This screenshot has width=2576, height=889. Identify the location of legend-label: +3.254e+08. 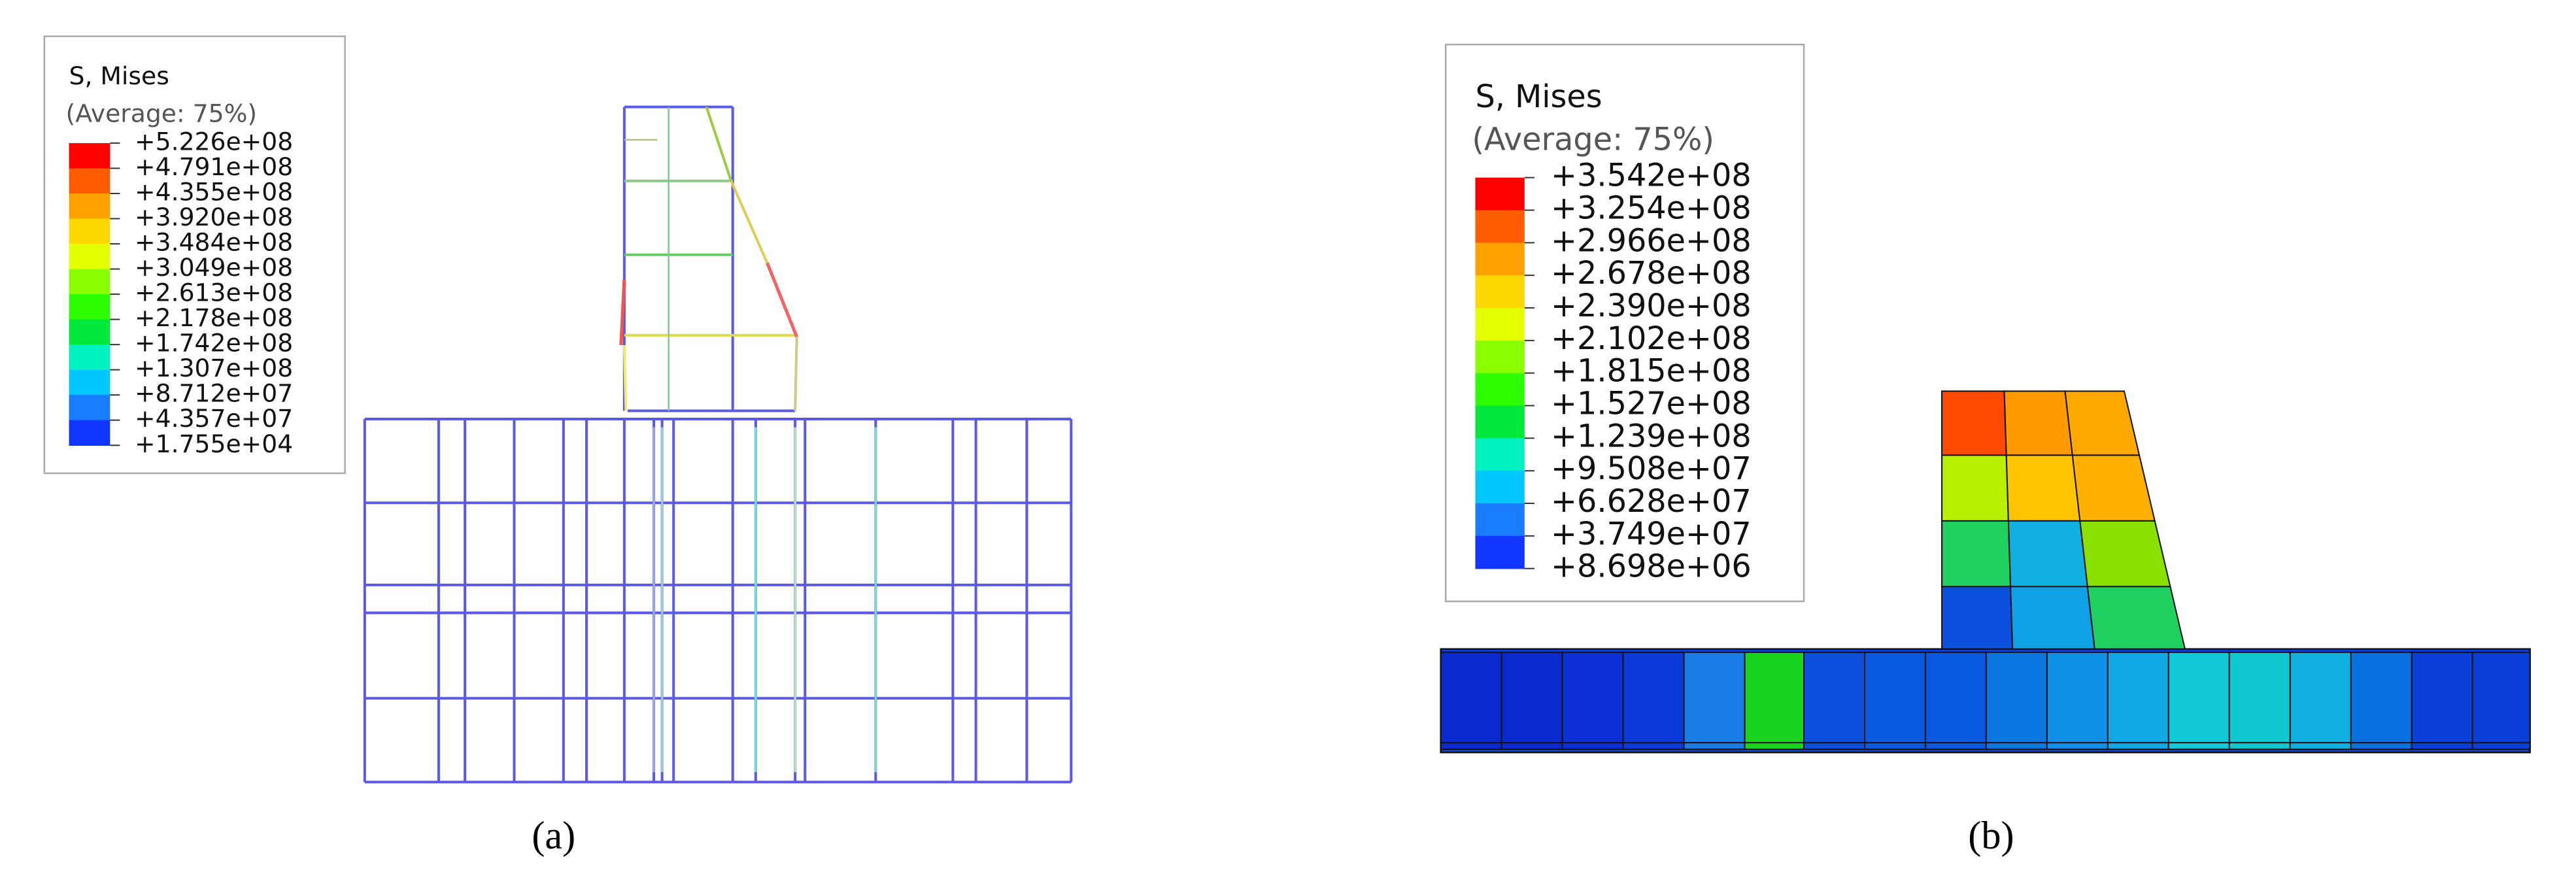
(1651, 209).